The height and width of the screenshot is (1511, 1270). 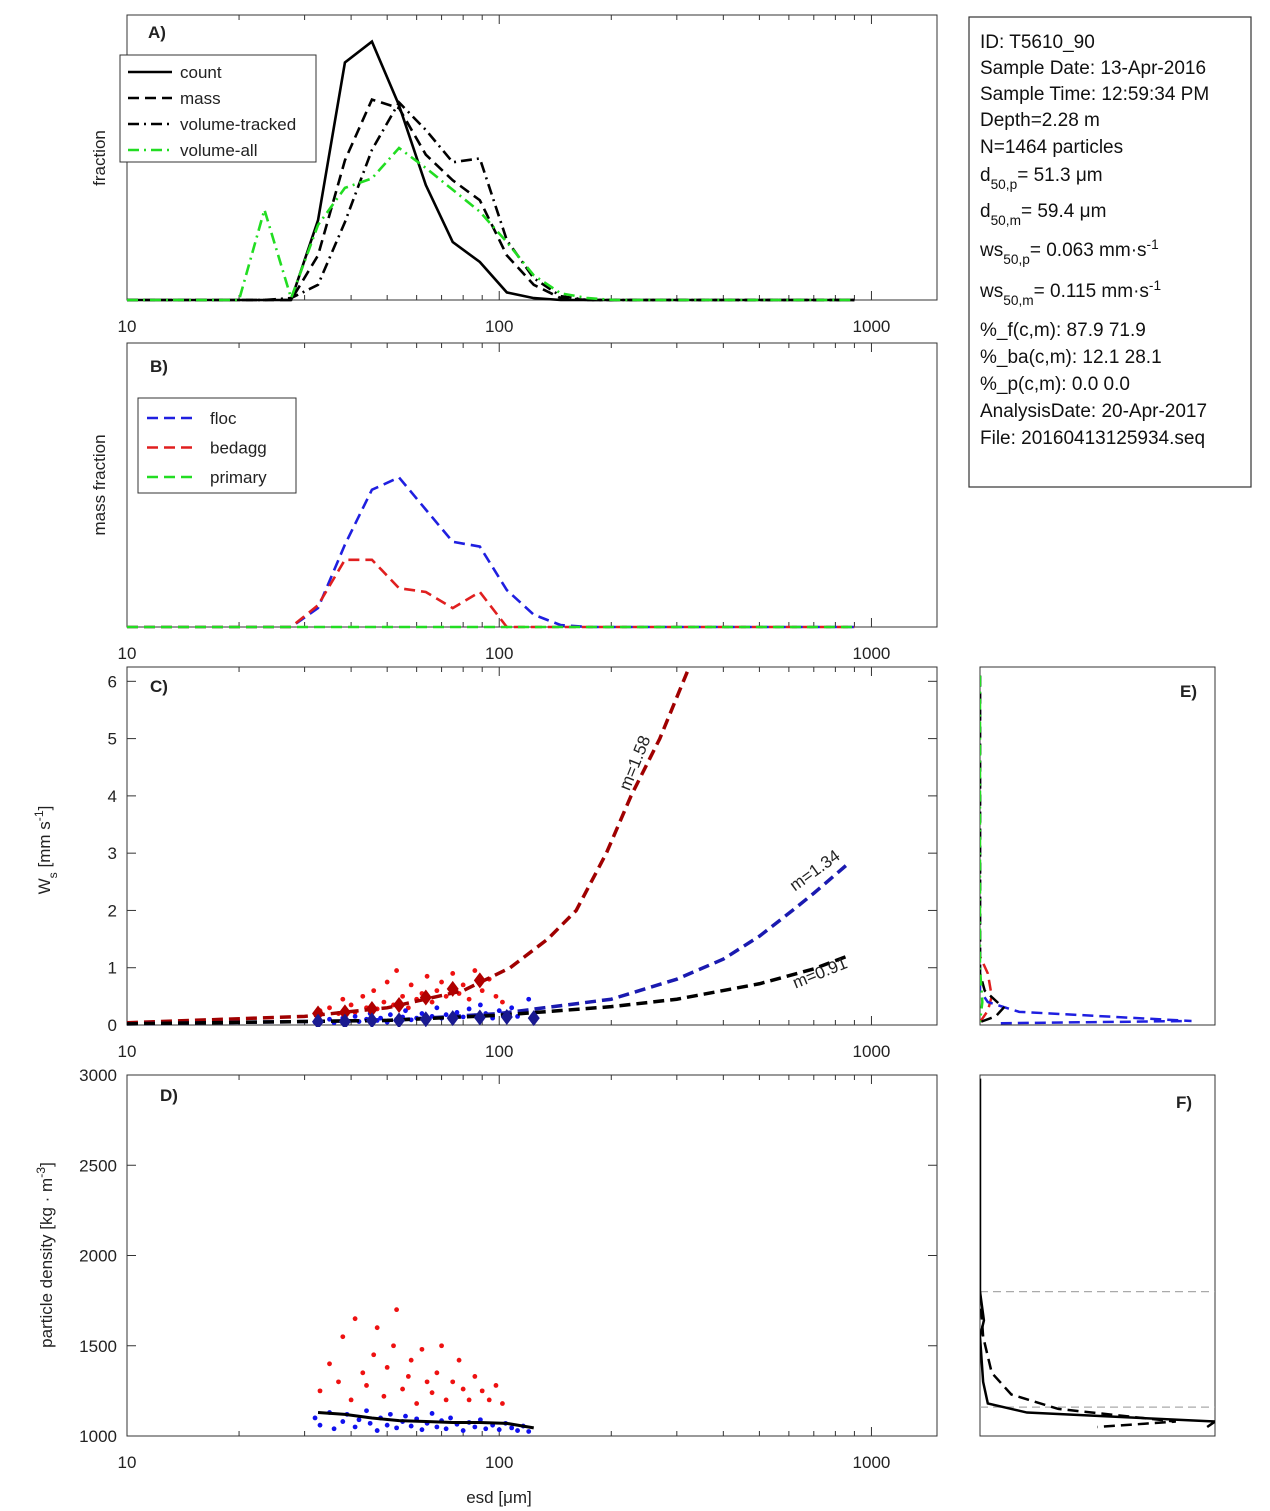 What do you see at coordinates (157, 32) in the screenshot?
I see `panel-label: A)` at bounding box center [157, 32].